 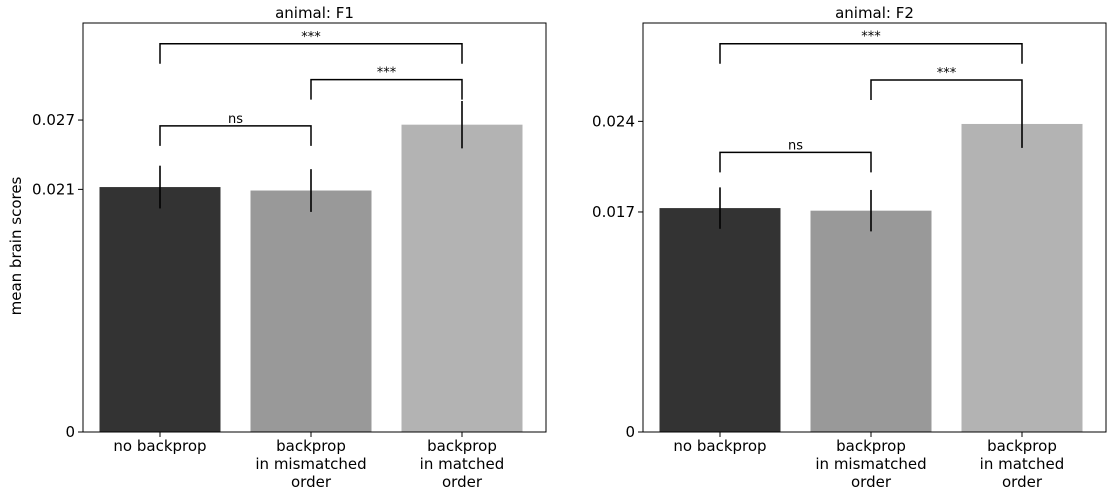 What do you see at coordinates (613, 212) in the screenshot?
I see `y-tick-label: 0.017` at bounding box center [613, 212].